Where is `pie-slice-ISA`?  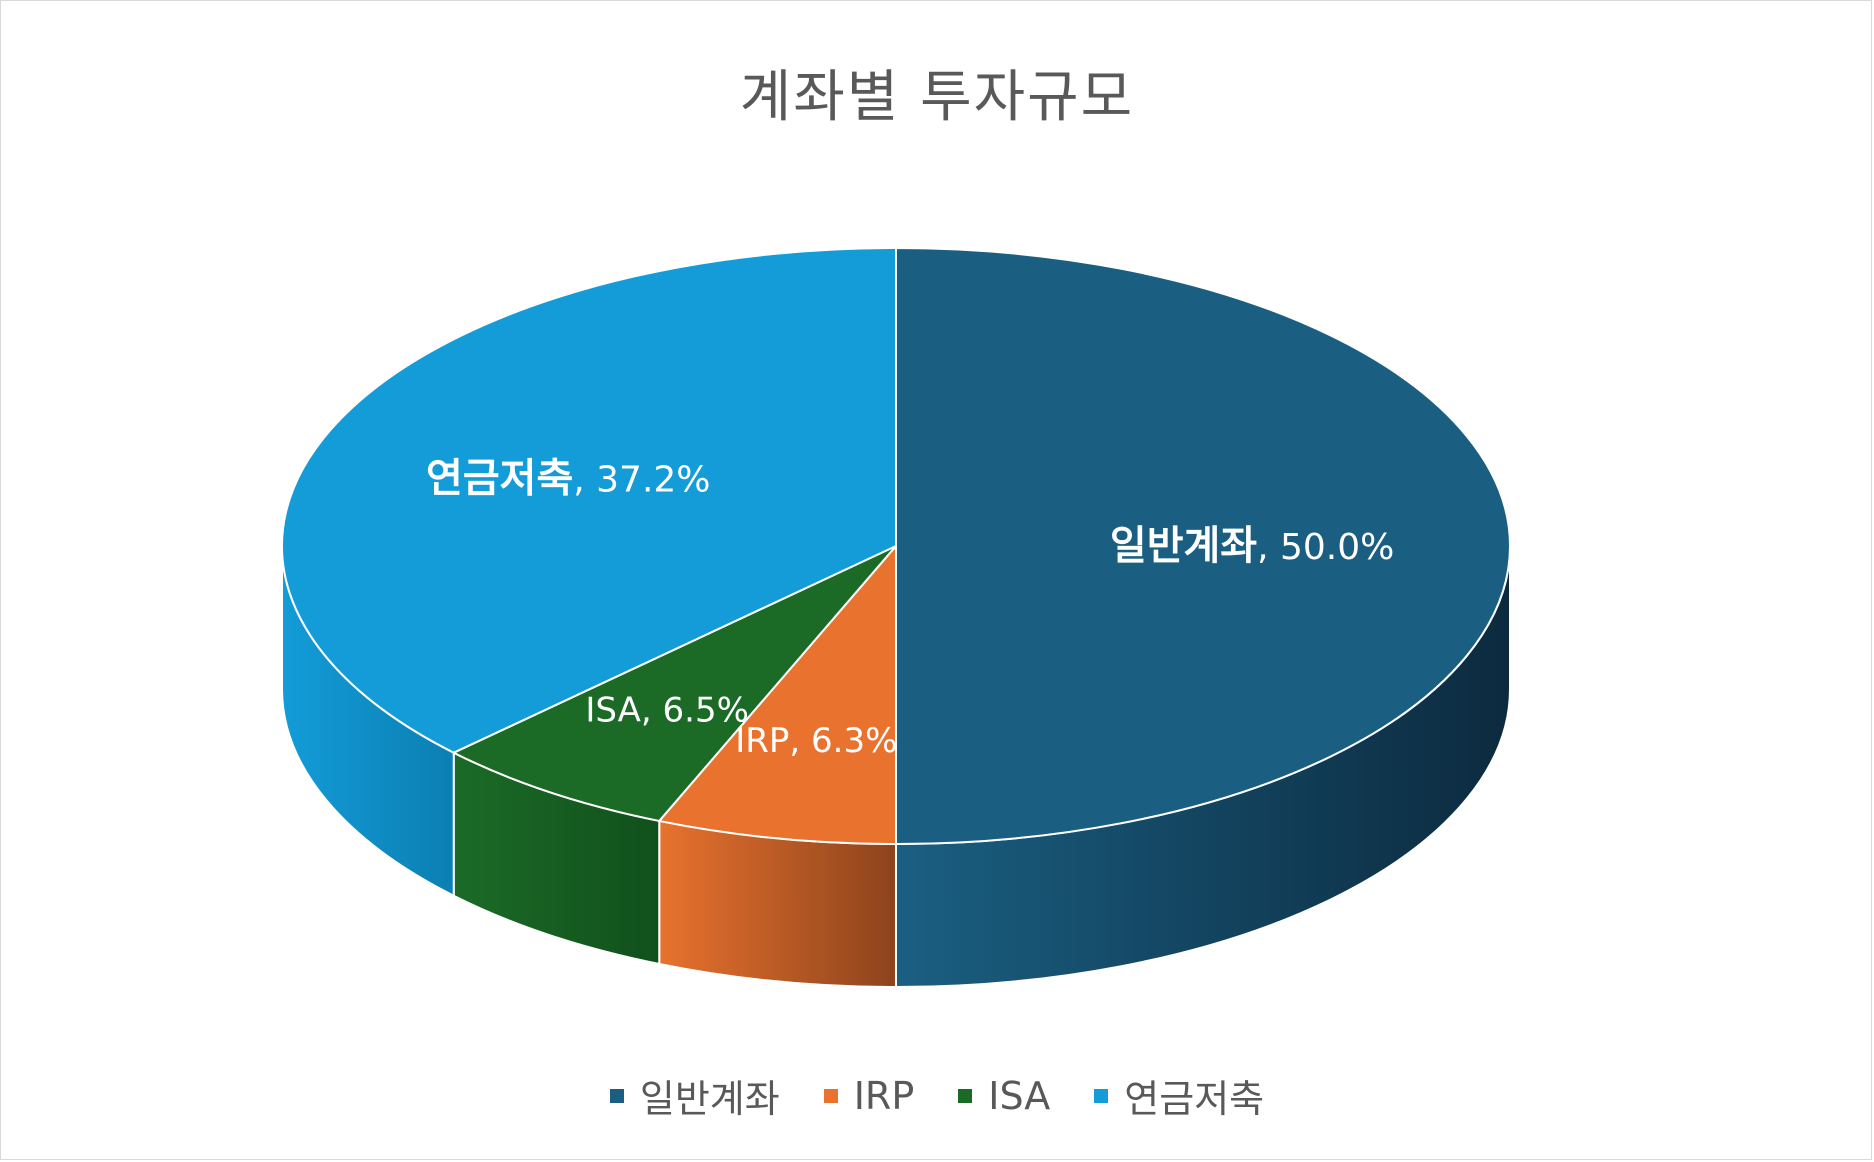
pie-slice-ISA is located at coordinates (674, 683).